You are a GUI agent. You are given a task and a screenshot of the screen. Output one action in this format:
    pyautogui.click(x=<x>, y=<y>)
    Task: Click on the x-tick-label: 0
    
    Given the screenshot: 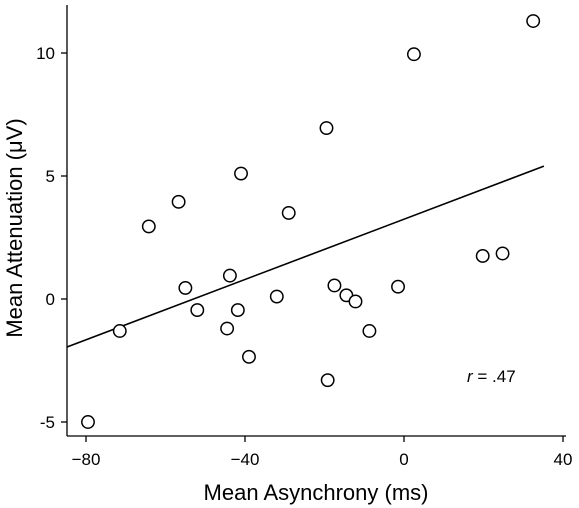 What is the action you would take?
    pyautogui.click(x=403, y=459)
    